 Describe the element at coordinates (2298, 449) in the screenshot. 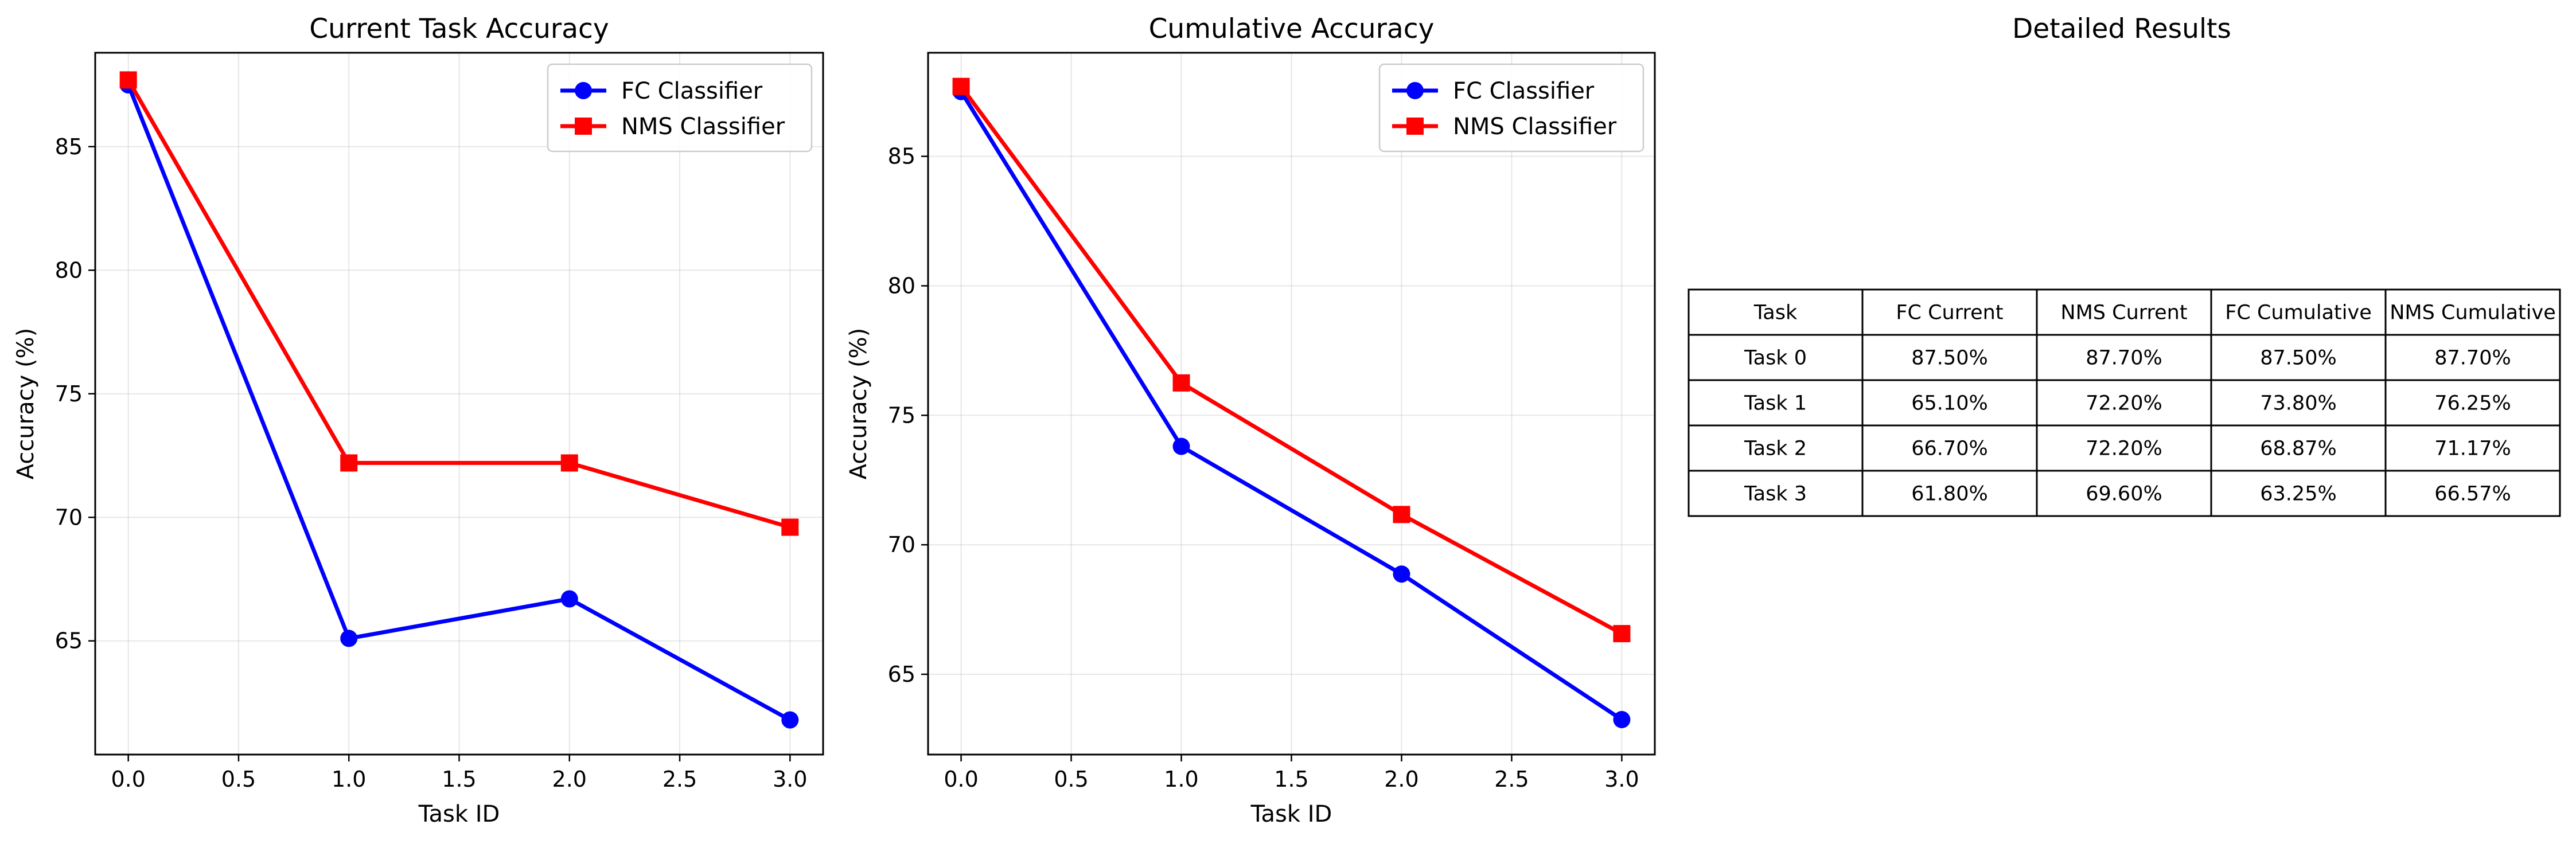

I see `table-cell-text: 68.87%` at that location.